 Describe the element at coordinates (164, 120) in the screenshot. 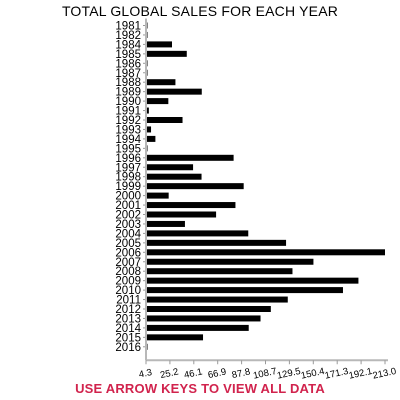

I see `bar-1992` at that location.